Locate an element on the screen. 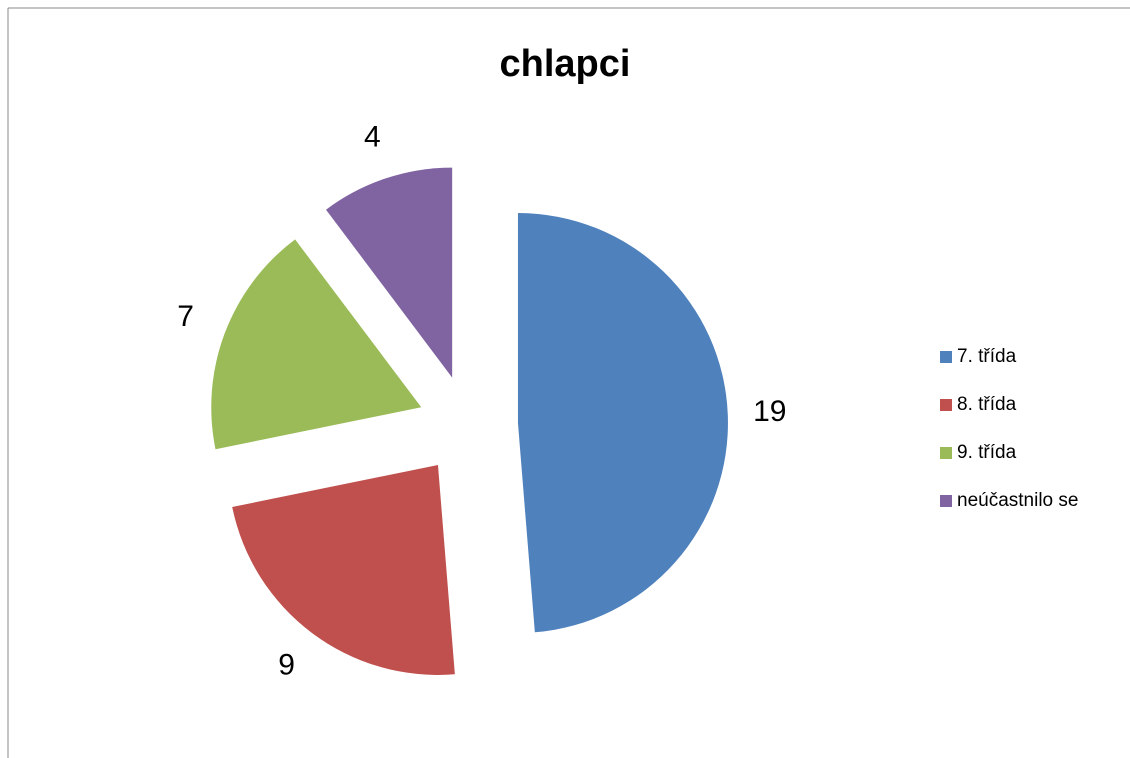  data-label: 9 is located at coordinates (286, 664).